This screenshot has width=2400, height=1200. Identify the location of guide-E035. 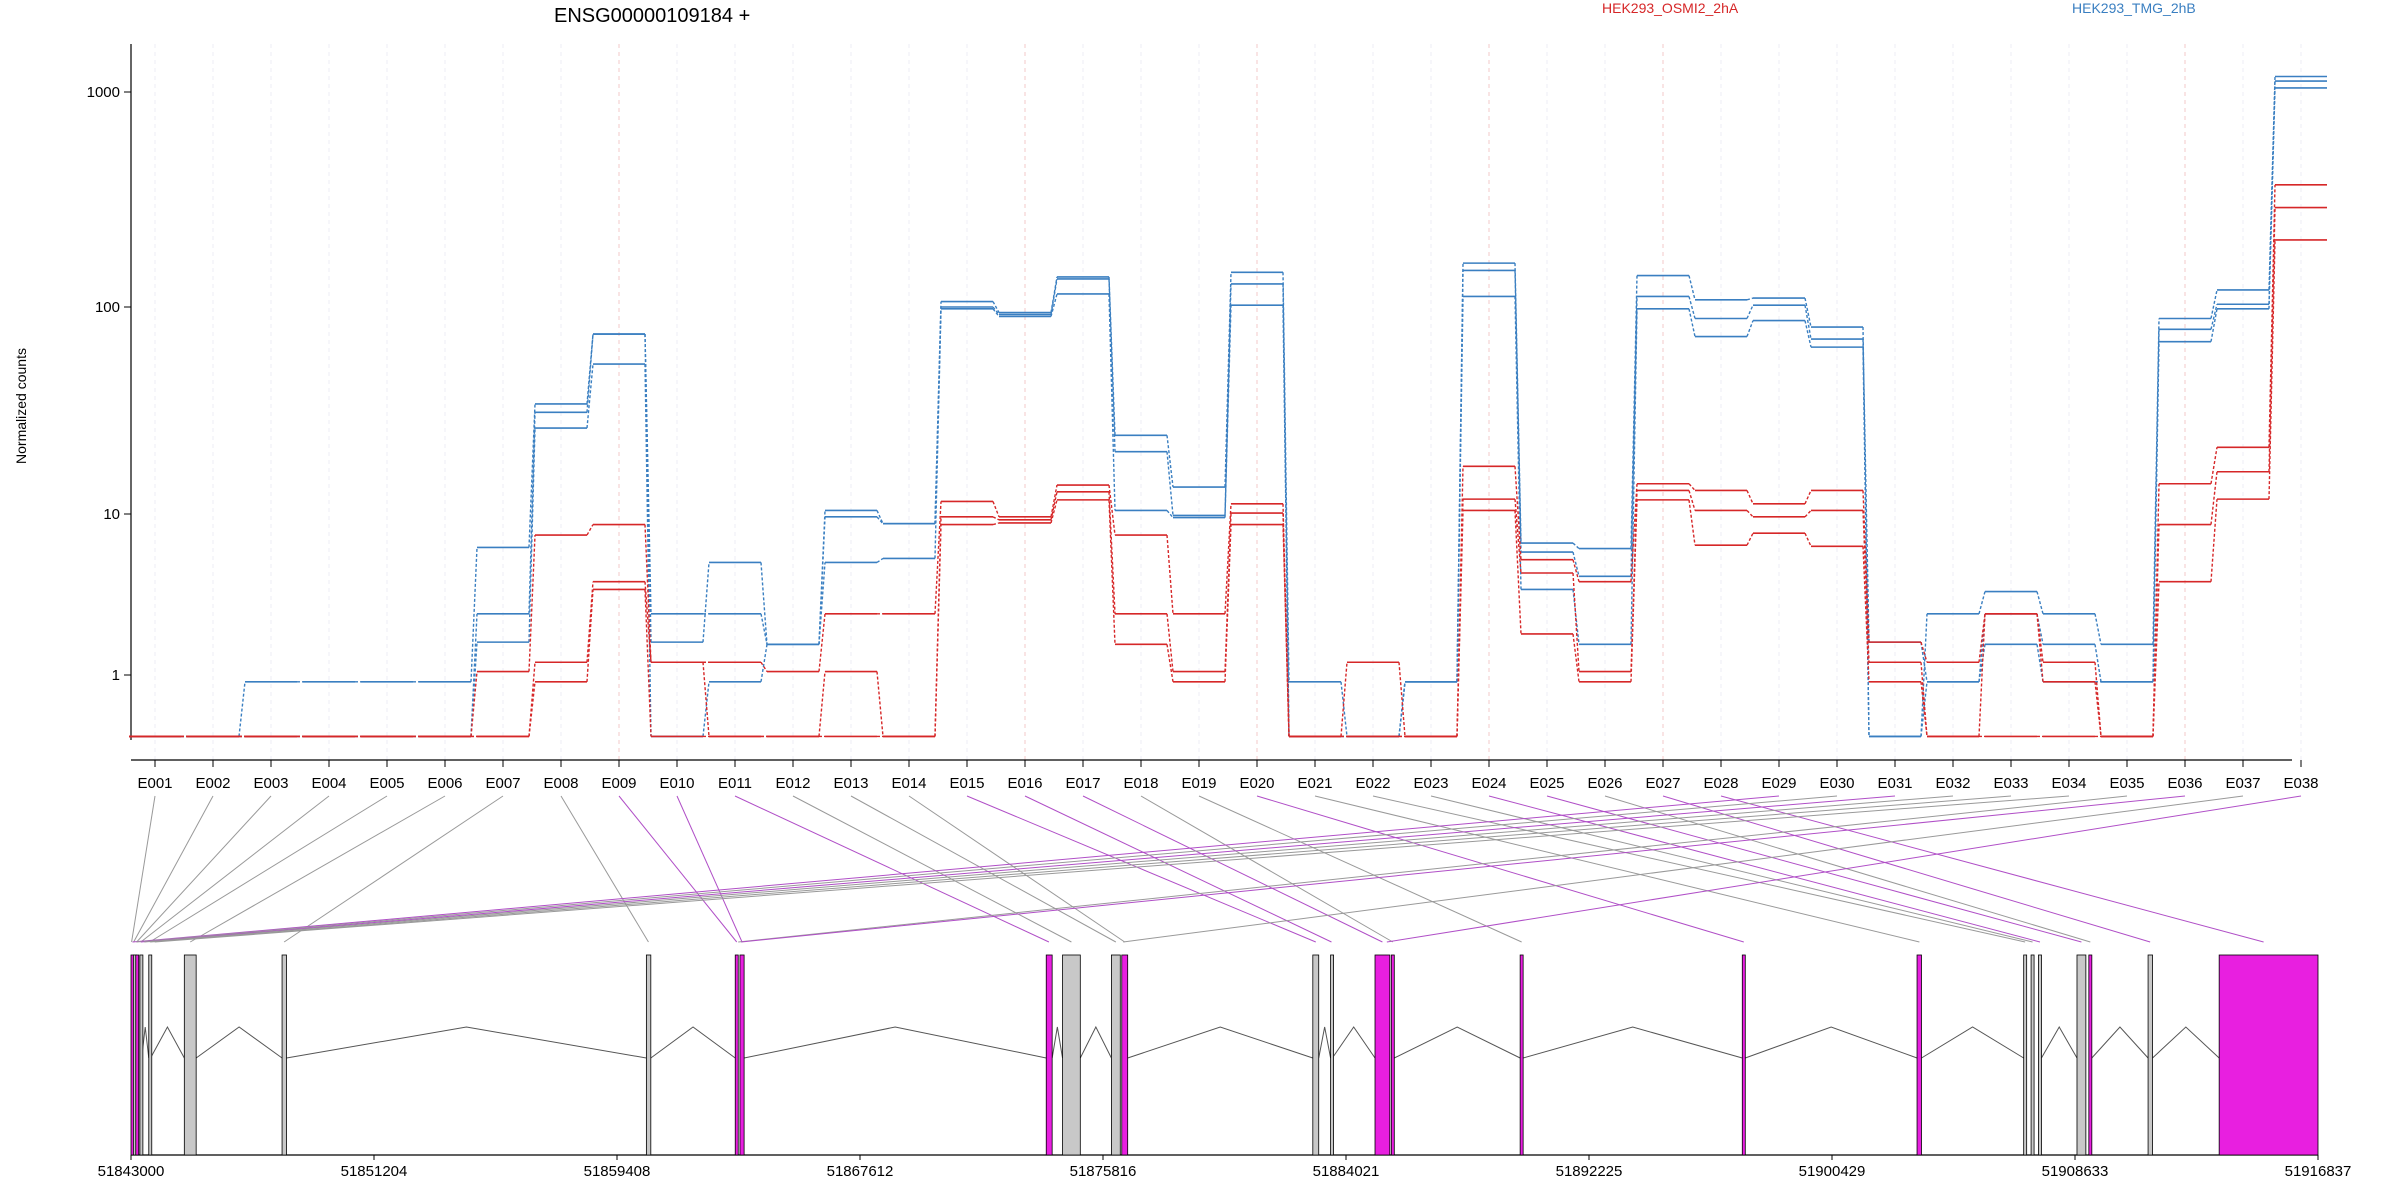
(1433, 869).